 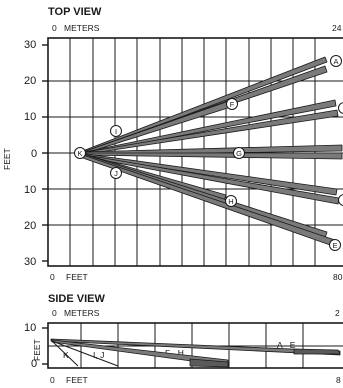 I want to click on top-y-tick-30-upper: 30, so click(x=30, y=45).